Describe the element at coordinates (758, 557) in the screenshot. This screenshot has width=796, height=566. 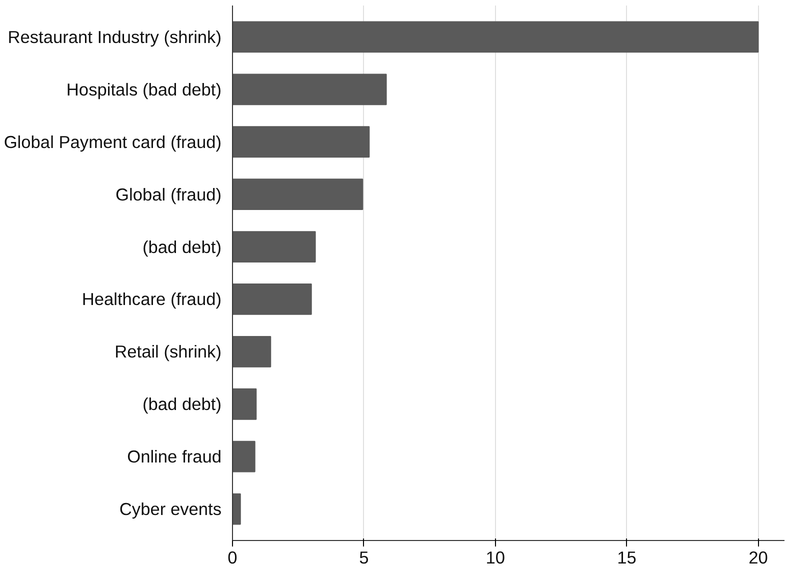
I see `x-tick-label: 20` at that location.